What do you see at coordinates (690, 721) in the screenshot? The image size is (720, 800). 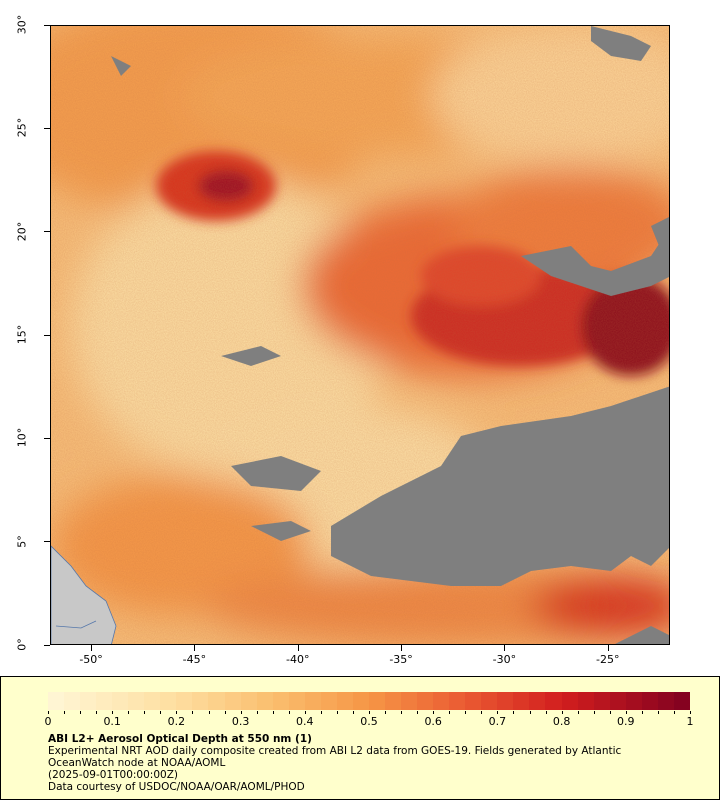 I see `colorbar-tick-label: 1` at bounding box center [690, 721].